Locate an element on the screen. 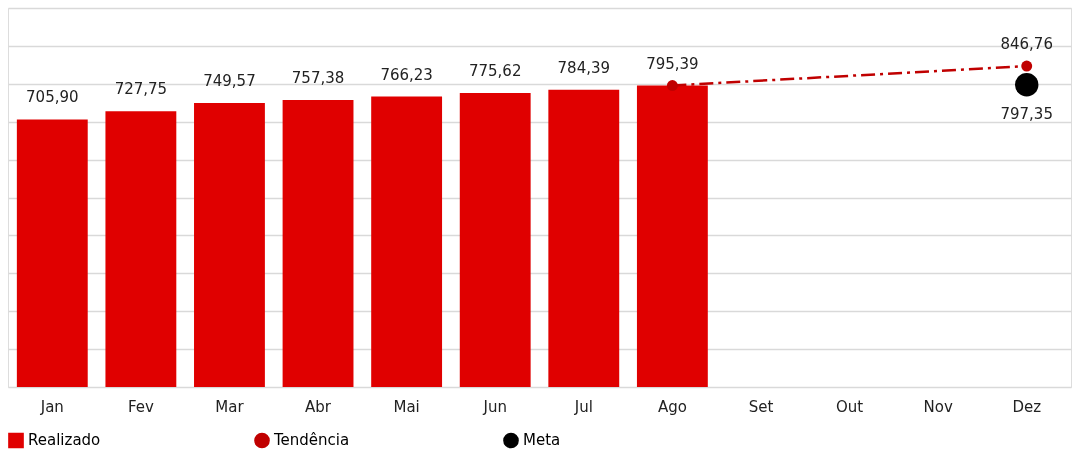 The image size is (1079, 459). data-label: 705,90 is located at coordinates (52, 97).